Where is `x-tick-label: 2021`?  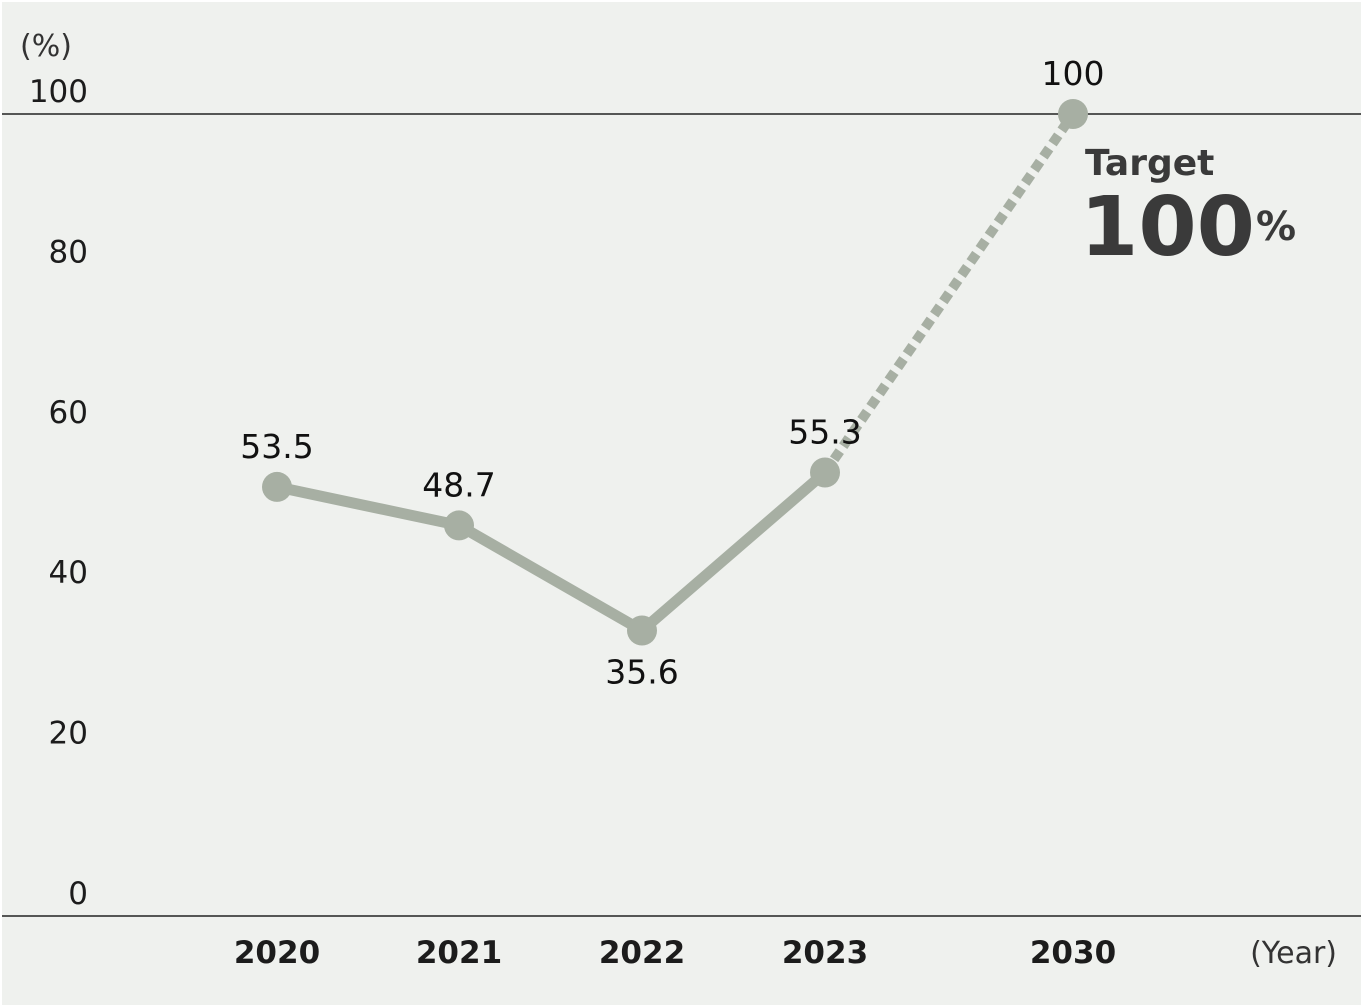 x-tick-label: 2021 is located at coordinates (459, 953).